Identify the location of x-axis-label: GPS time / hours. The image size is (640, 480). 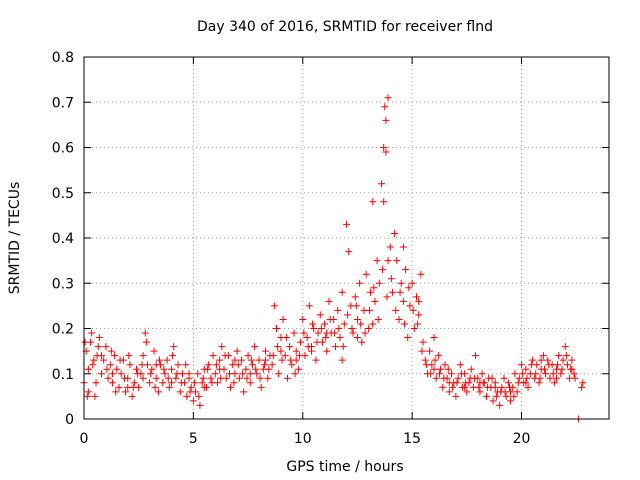
(344, 467).